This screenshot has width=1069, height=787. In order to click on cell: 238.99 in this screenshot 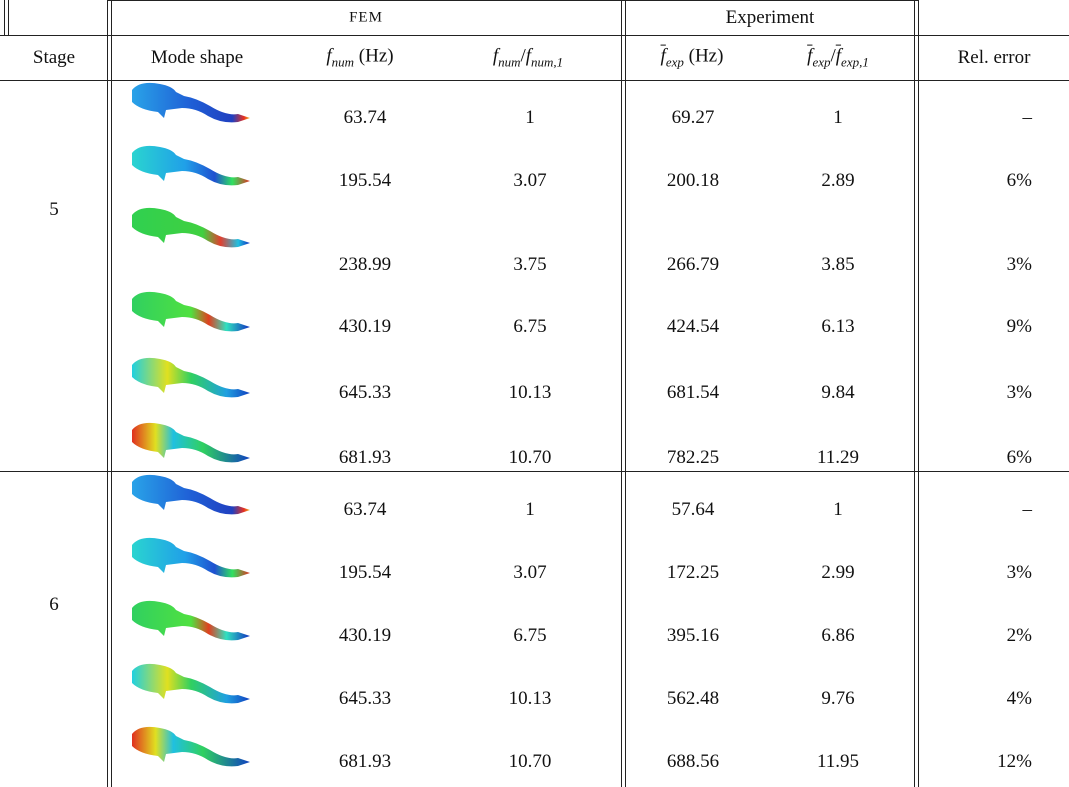, I will do `click(365, 264)`.